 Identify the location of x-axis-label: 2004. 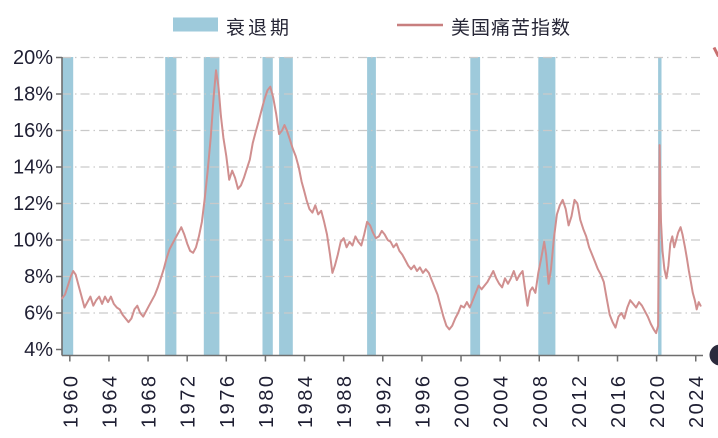
(502, 401).